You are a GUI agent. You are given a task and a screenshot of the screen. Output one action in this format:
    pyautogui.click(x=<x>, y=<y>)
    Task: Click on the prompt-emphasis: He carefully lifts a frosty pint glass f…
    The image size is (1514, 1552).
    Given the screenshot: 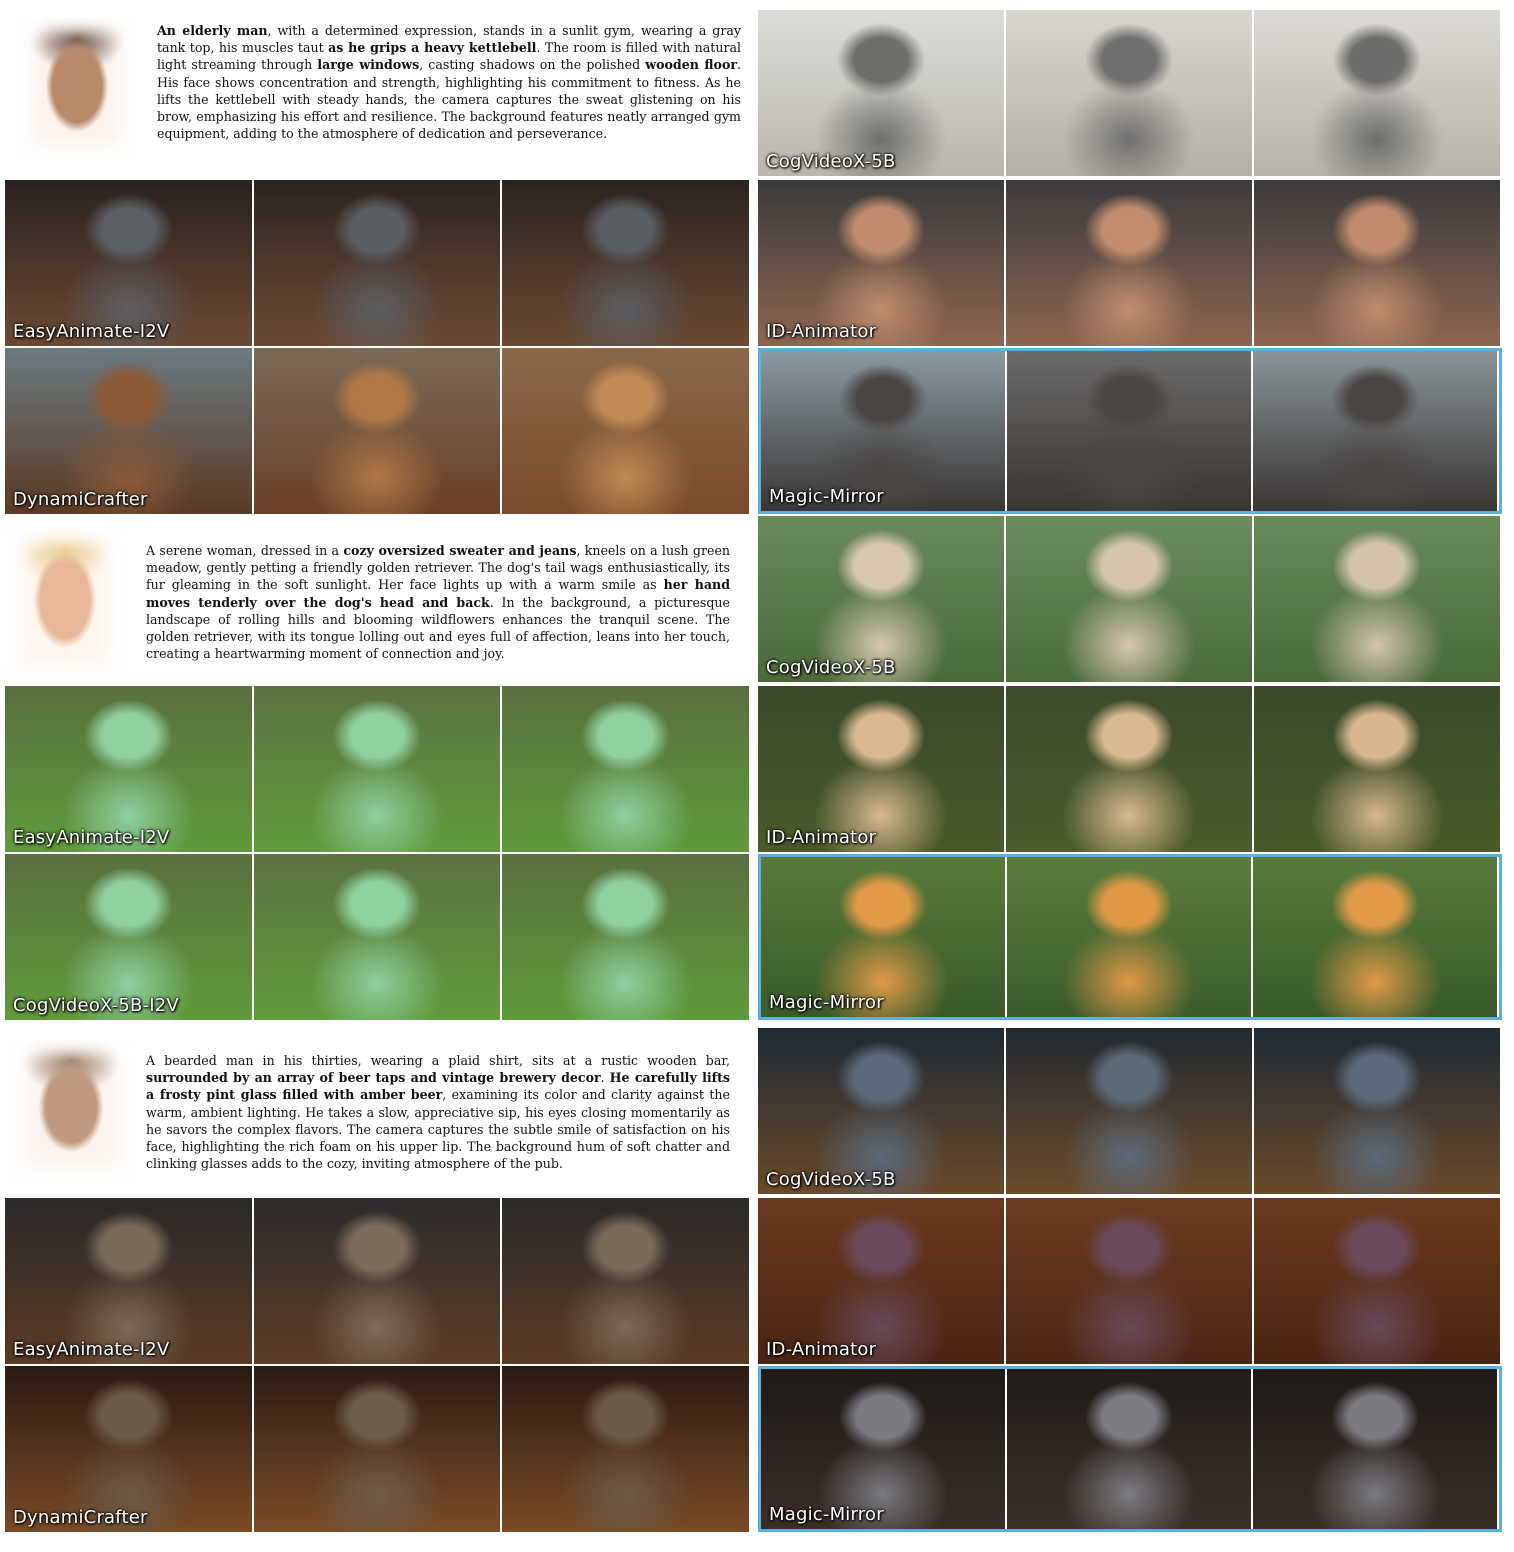 What is the action you would take?
    pyautogui.click(x=438, y=1086)
    